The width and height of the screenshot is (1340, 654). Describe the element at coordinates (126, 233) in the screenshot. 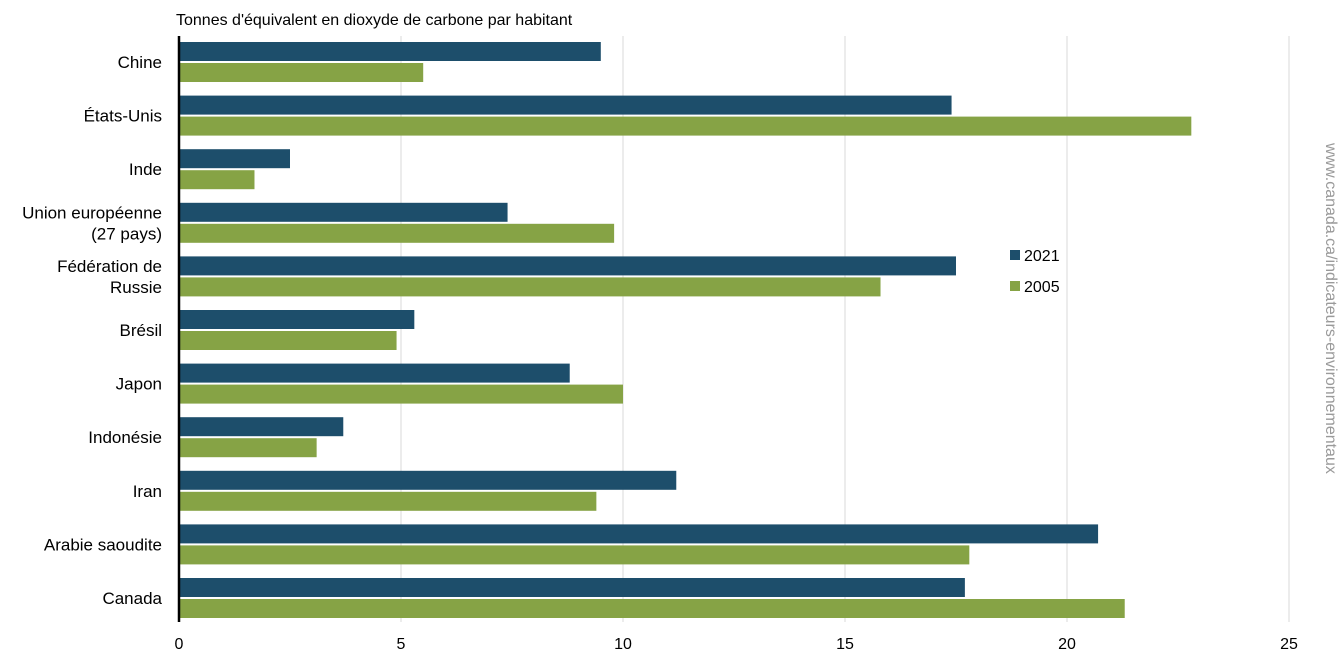

I see `category-label: (27 pays)` at that location.